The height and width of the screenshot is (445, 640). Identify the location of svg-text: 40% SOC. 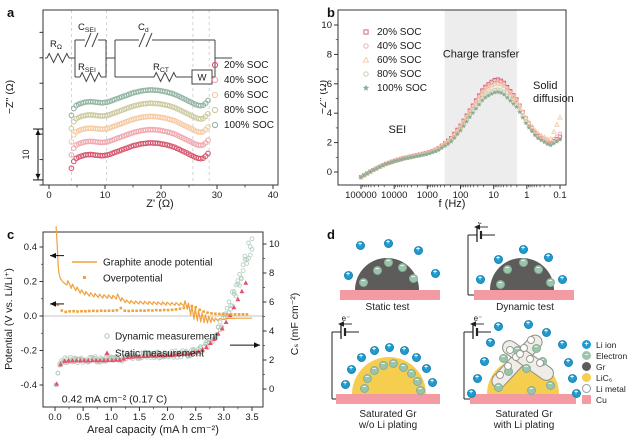
(399, 46).